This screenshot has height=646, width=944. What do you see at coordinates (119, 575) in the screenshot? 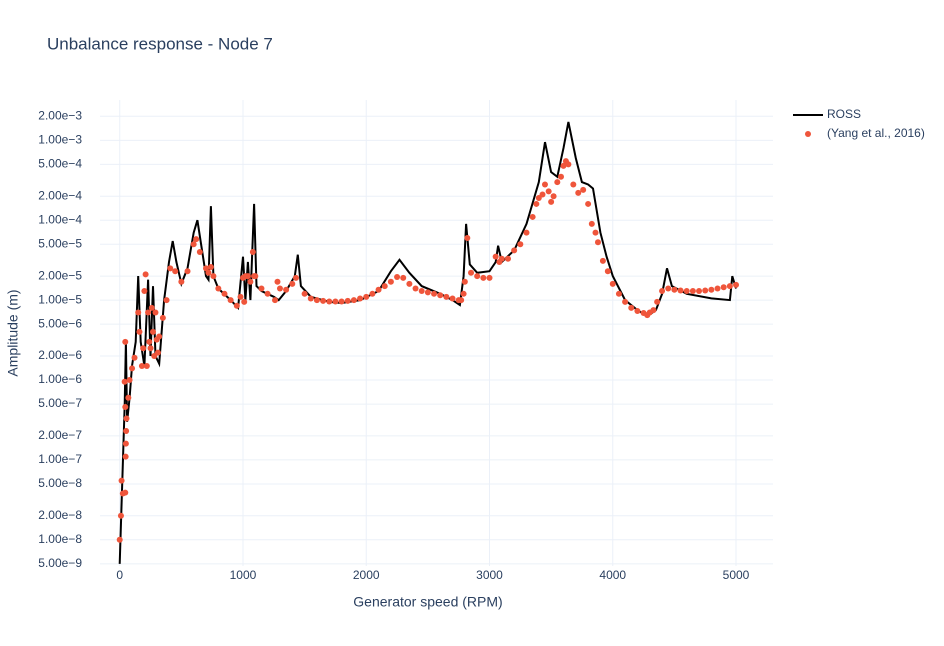
I see `x-tick-label: 0` at bounding box center [119, 575].